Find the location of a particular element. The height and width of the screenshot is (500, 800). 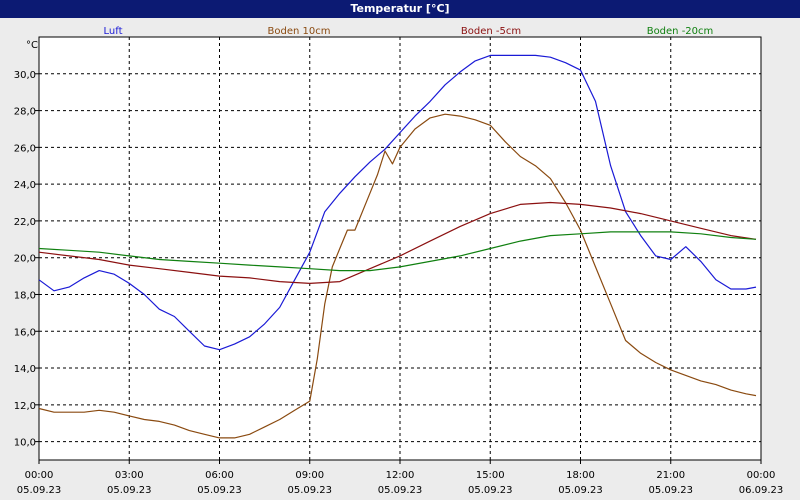

x-tick-time-label: 12:00 is located at coordinates (400, 475).